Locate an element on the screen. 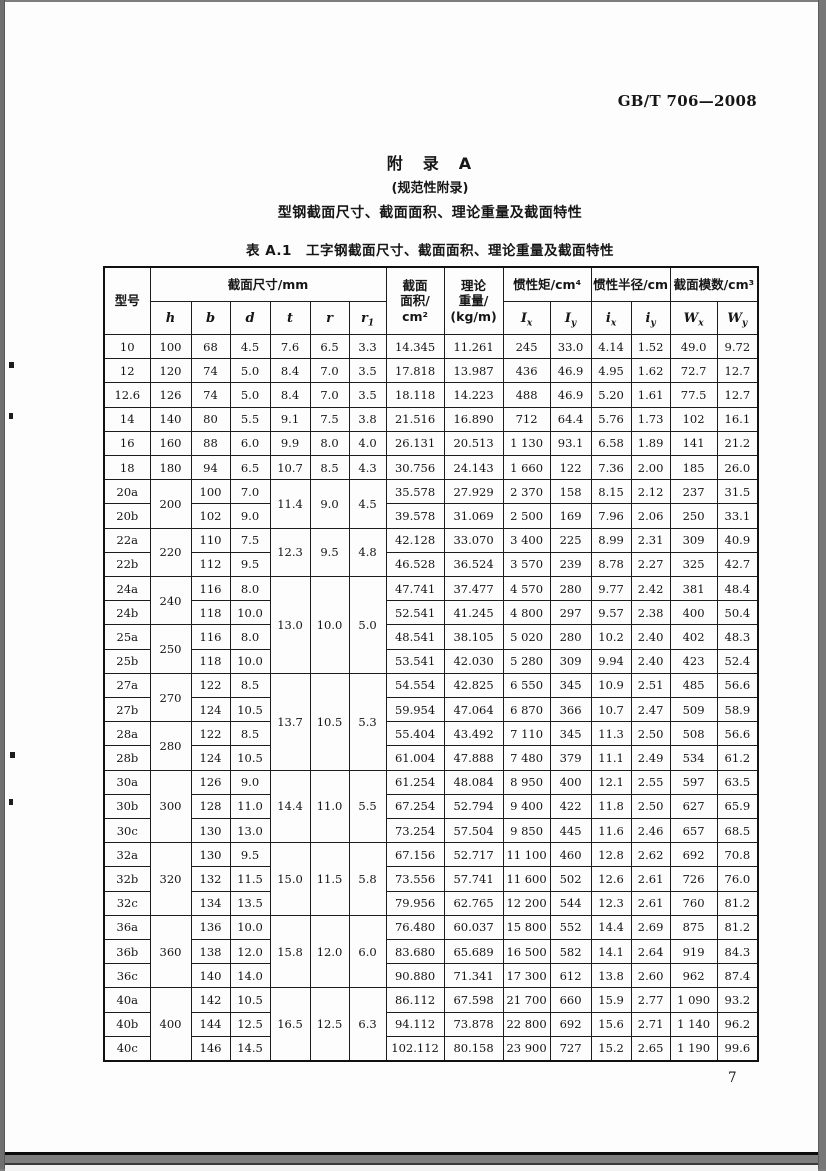 The height and width of the screenshot is (1171, 826). model-cell: 30c is located at coordinates (127, 831).